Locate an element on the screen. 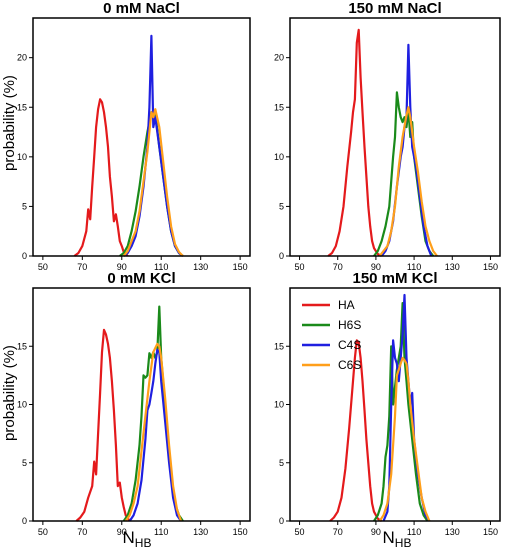 The image size is (507, 550). y-axis-label-row-1: probability (%) is located at coordinates (9, 123).